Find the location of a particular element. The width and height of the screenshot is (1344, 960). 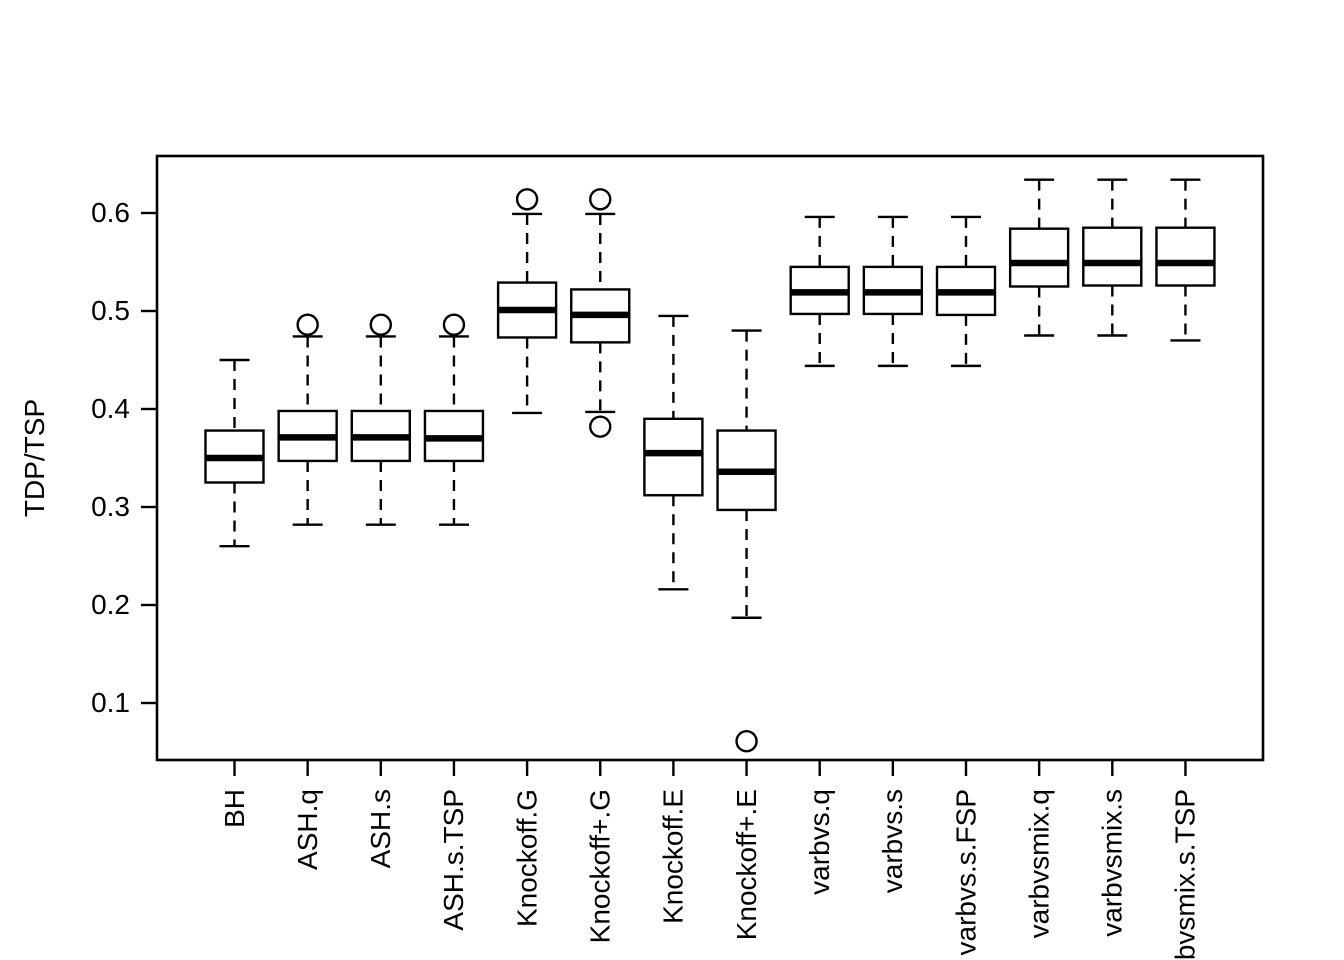

y-axis-tick-label: 0.1 is located at coordinates (110, 702).